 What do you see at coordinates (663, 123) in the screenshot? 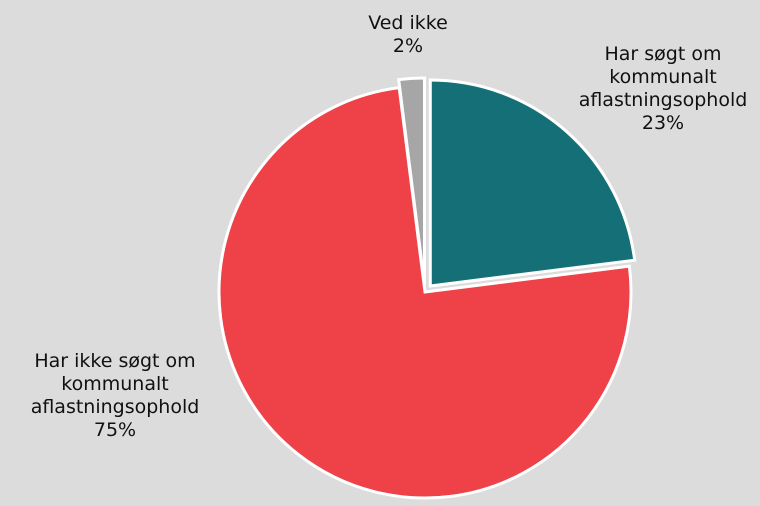
I see `pie-value-label: 23%` at bounding box center [663, 123].